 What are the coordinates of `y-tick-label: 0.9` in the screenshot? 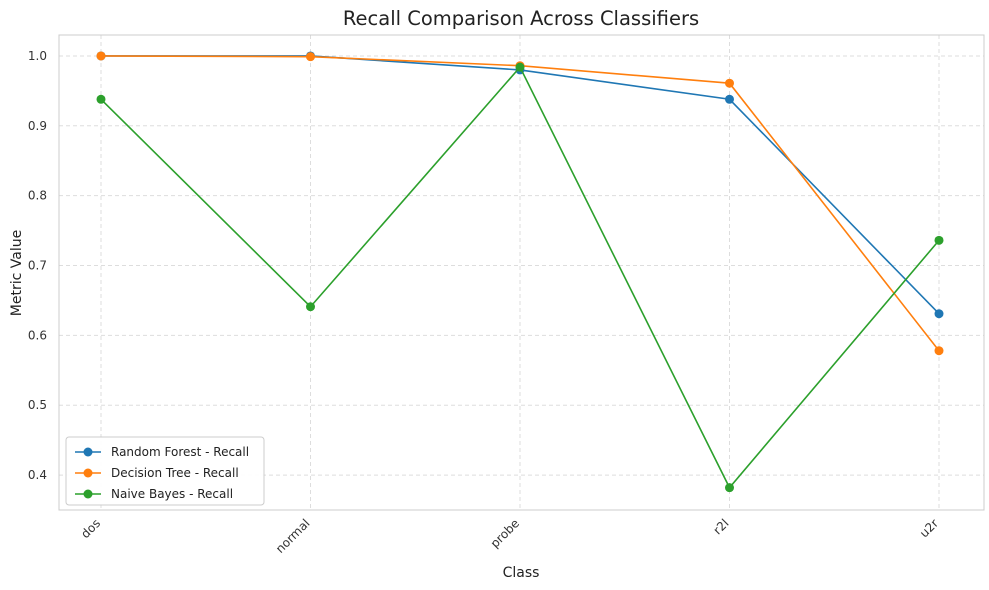 It's located at (37, 126).